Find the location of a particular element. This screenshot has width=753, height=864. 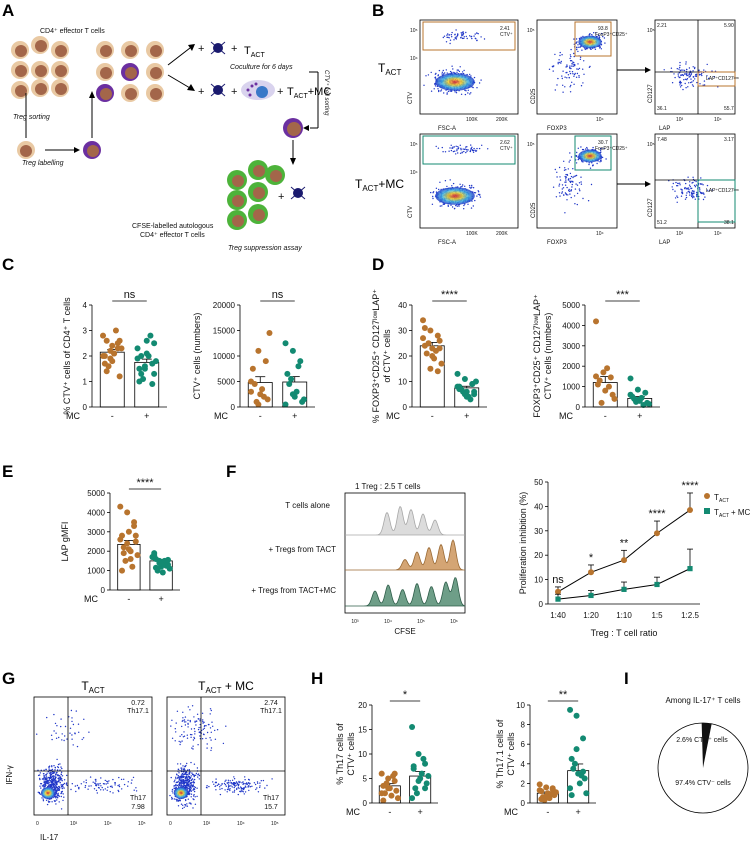

x-tick: 100K is located at coordinates (472, 120).